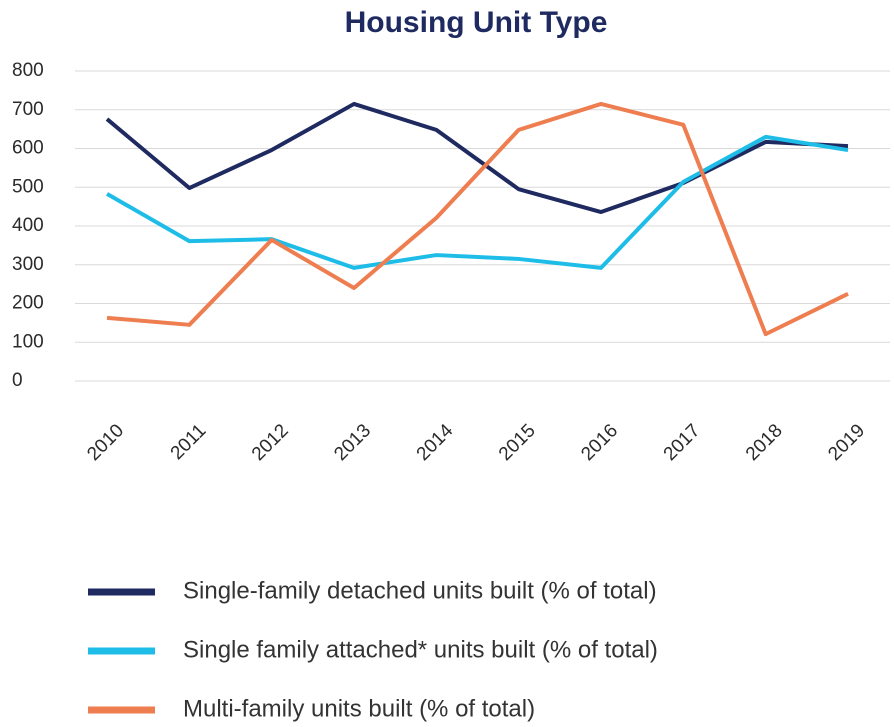 The width and height of the screenshot is (894, 727). What do you see at coordinates (28, 264) in the screenshot?
I see `y-tick-label: 300` at bounding box center [28, 264].